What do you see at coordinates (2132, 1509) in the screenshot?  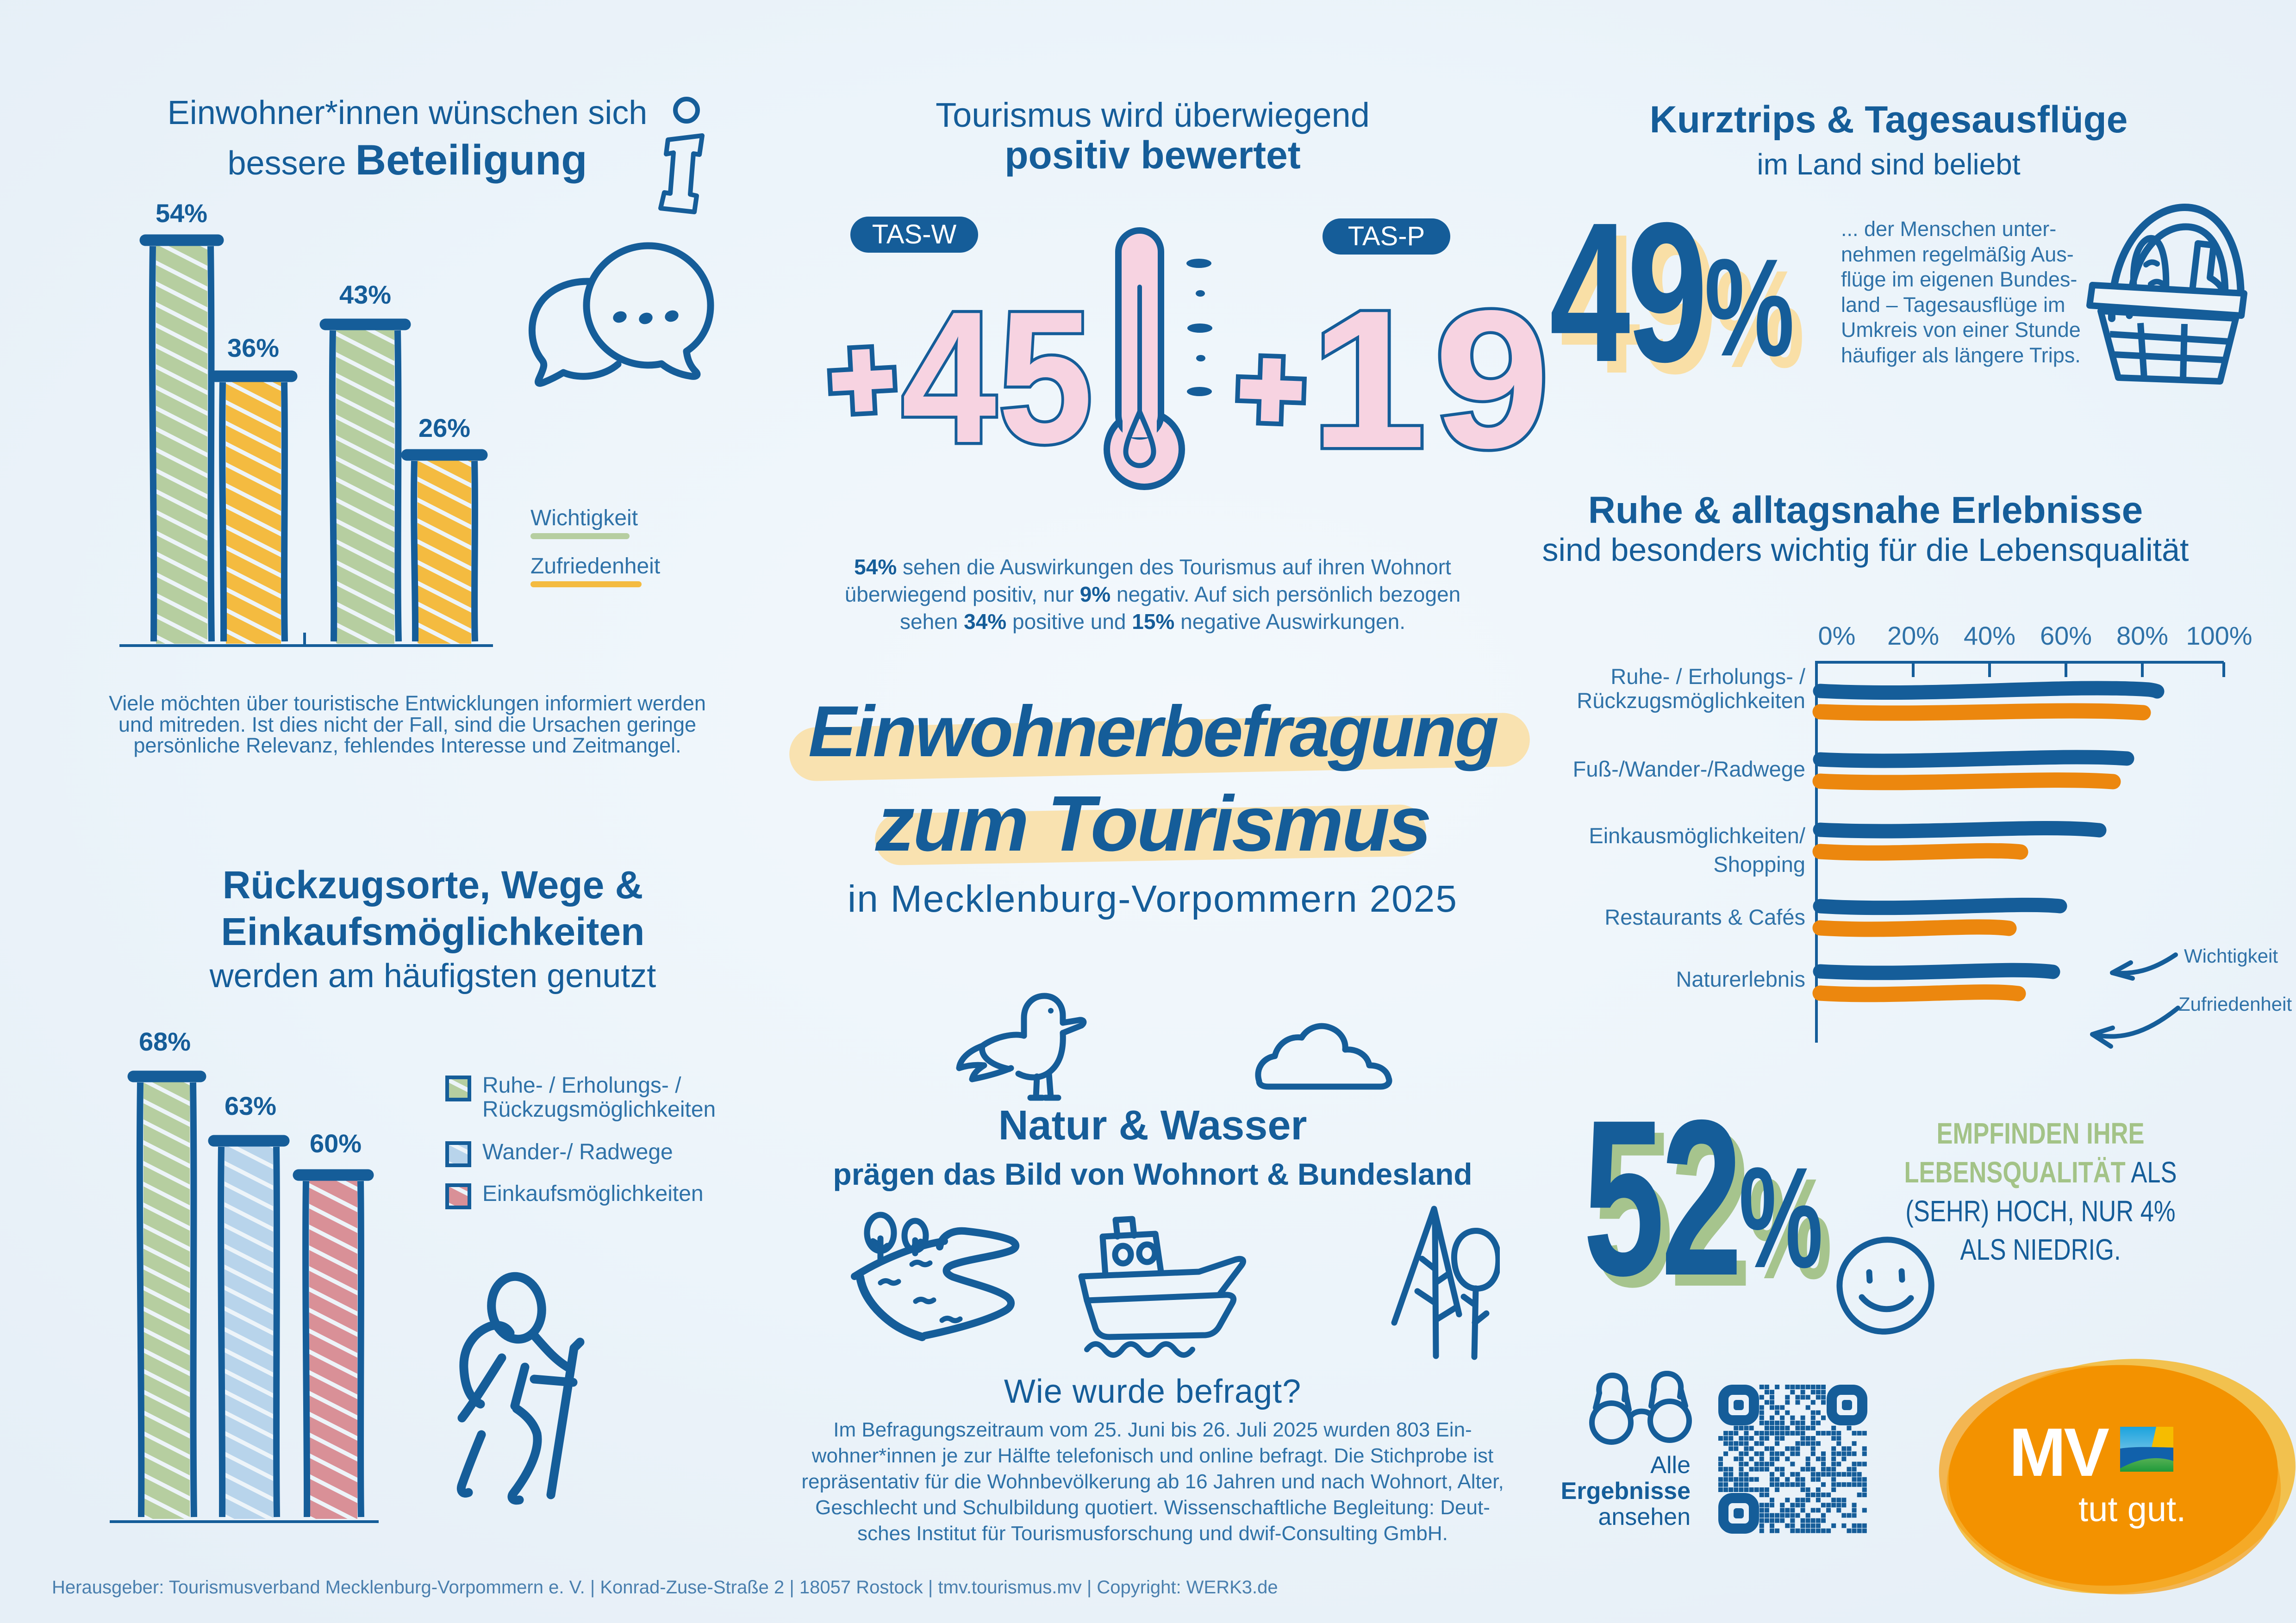 I see `svg-text: tut gut.` at bounding box center [2132, 1509].